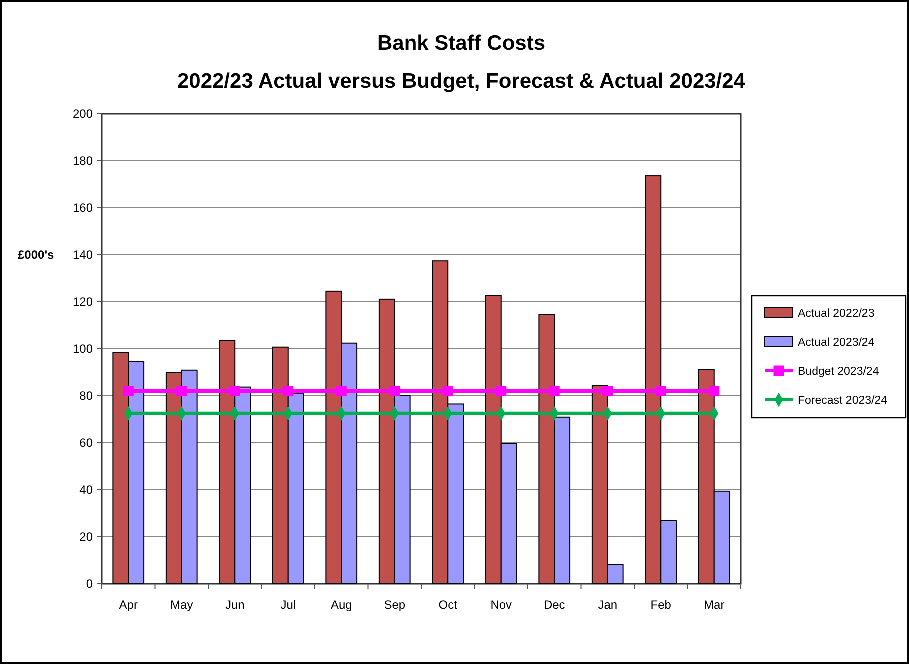 The image size is (909, 664). Describe the element at coordinates (182, 605) in the screenshot. I see `x-tick-label: May` at that location.